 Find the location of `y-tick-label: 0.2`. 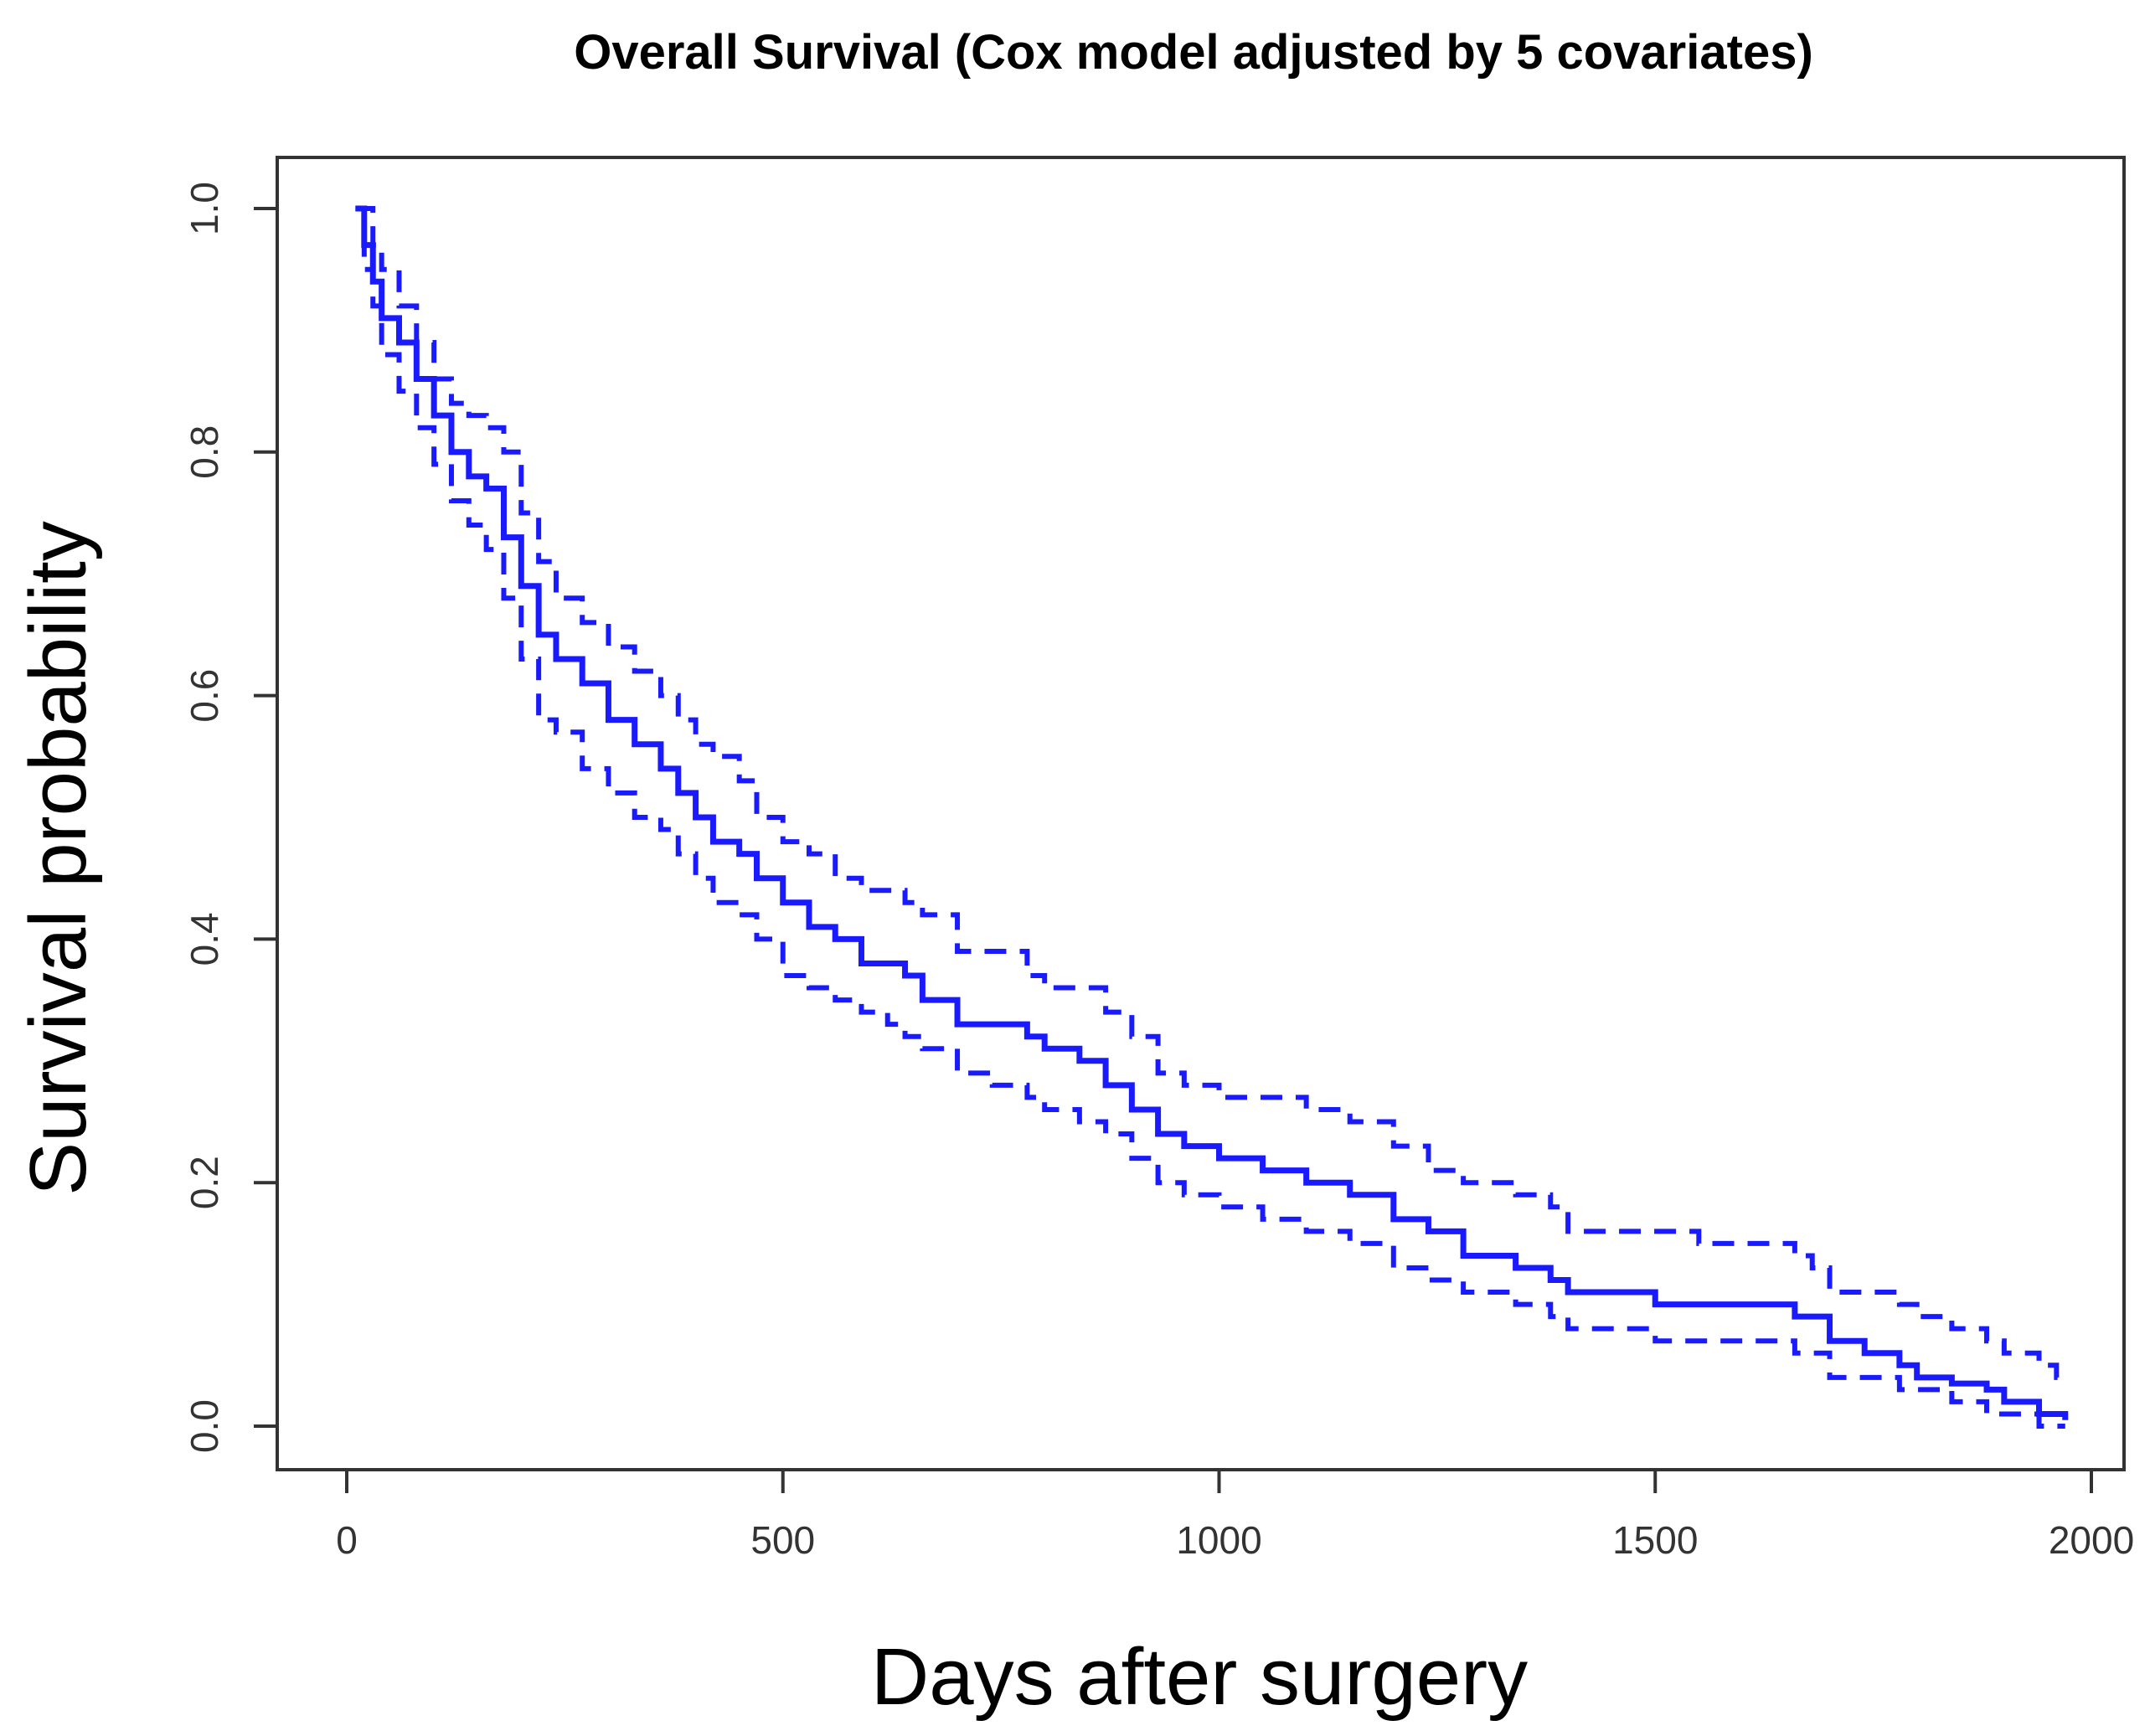

y-tick-label: 0.2 is located at coordinates (204, 1182).